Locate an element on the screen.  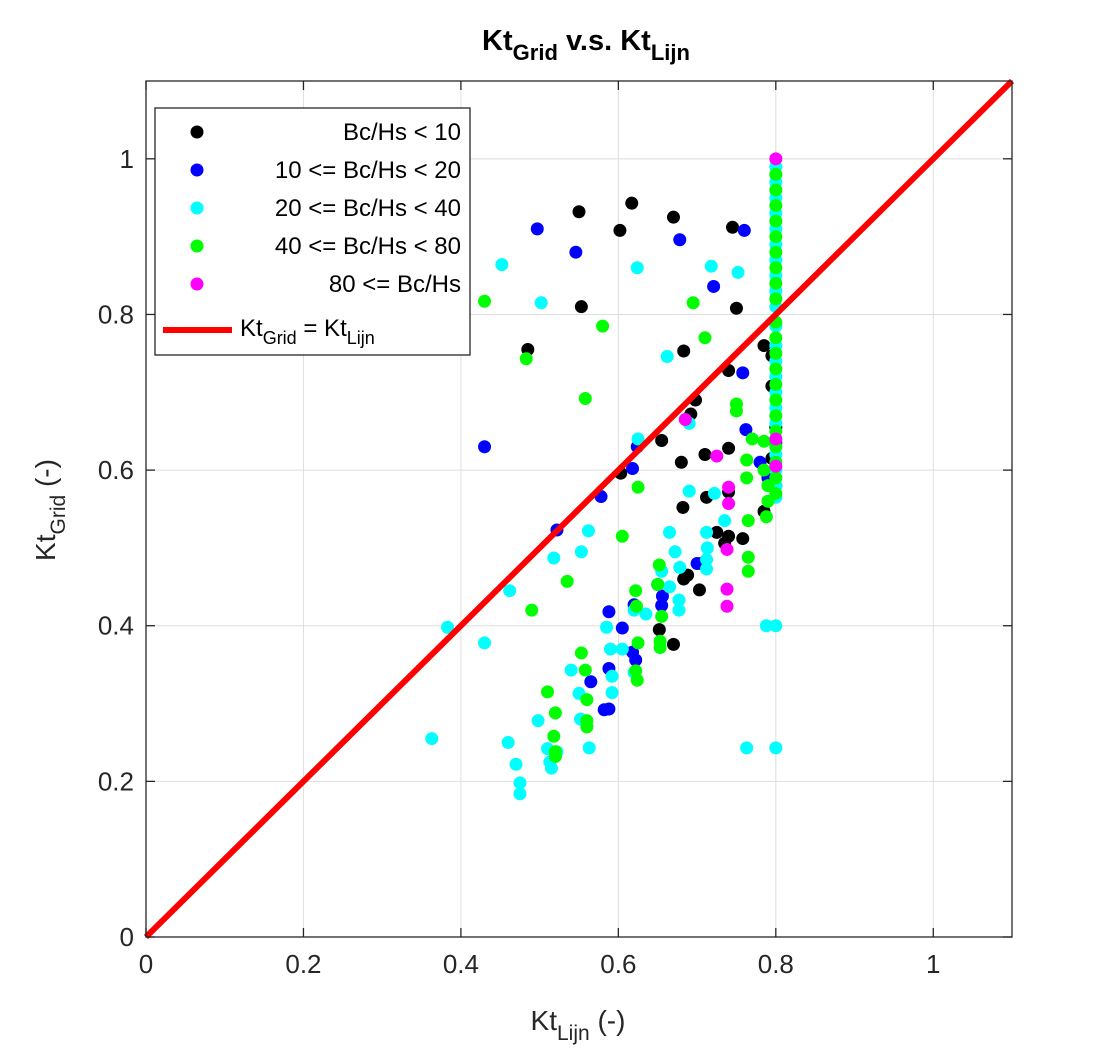
x-tick-label: 0.6 is located at coordinates (618, 964).